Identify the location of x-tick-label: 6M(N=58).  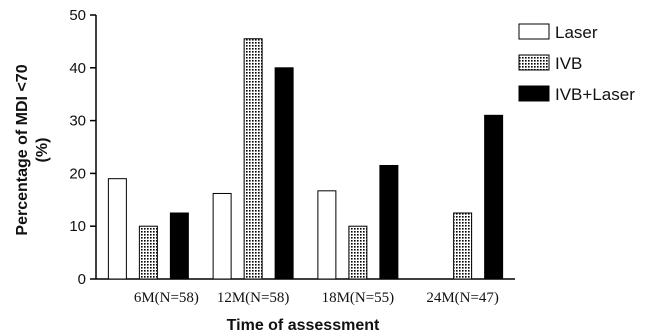
(166, 298).